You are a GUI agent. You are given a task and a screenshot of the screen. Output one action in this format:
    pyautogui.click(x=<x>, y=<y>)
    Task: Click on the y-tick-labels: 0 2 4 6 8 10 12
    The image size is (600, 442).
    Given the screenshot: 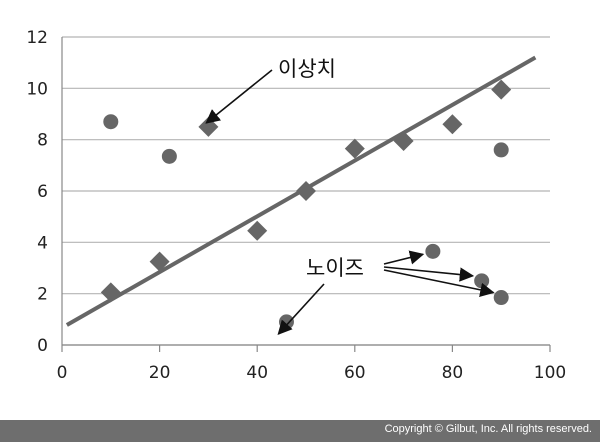 What is the action you would take?
    pyautogui.click(x=37, y=192)
    